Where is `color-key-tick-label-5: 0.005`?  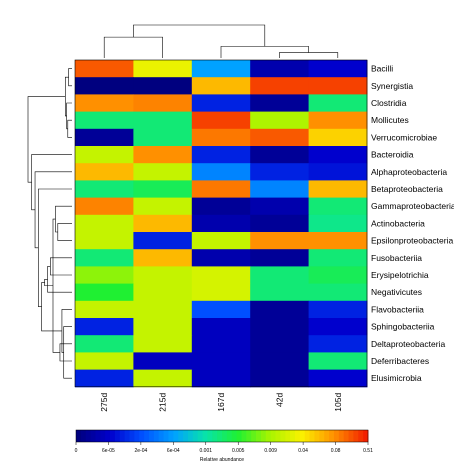 color-key-tick-label-5: 0.005 is located at coordinates (238, 451).